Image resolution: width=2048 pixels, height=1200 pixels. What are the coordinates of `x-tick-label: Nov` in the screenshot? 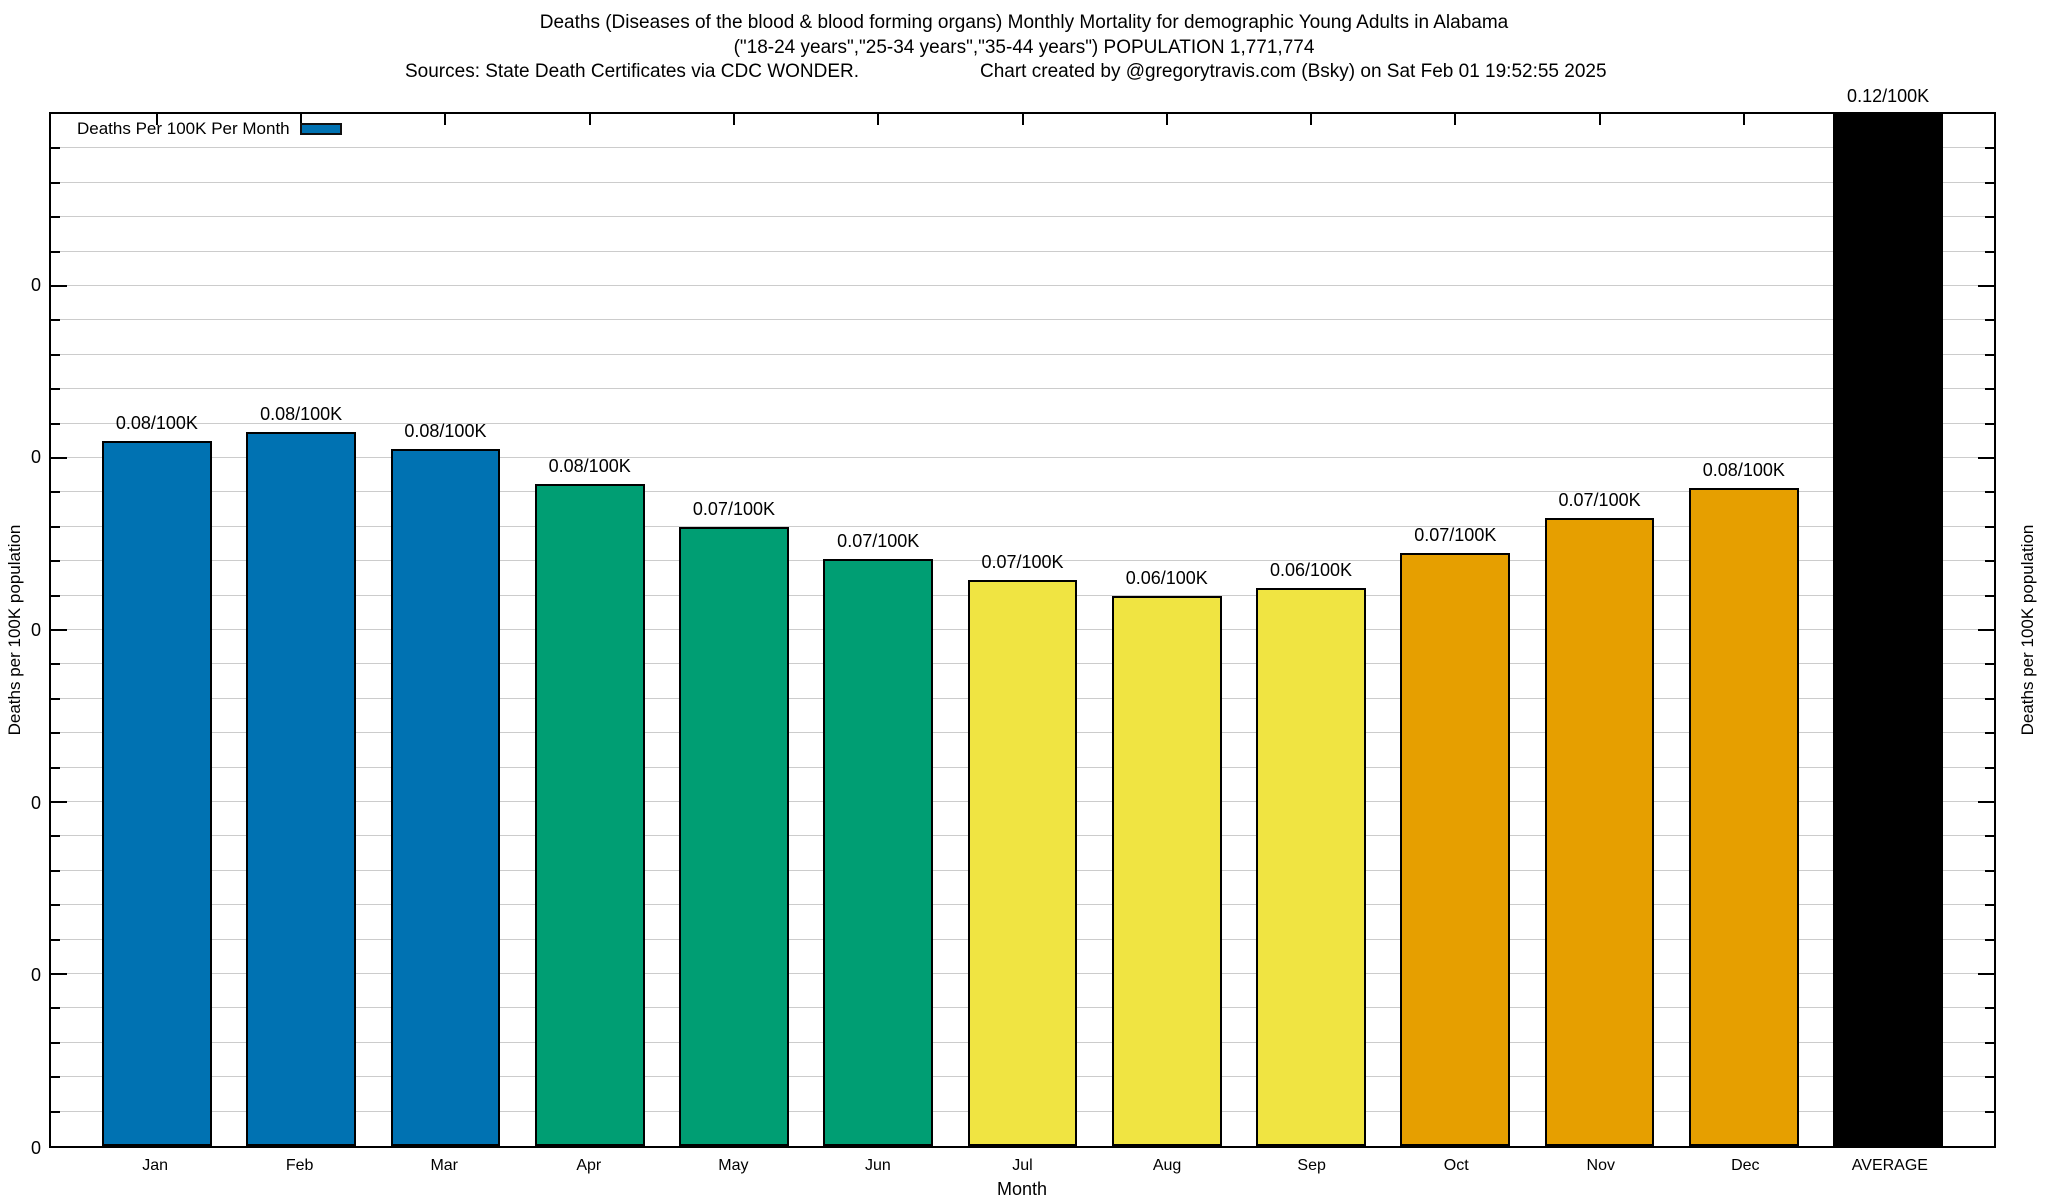 It's located at (1600, 1165).